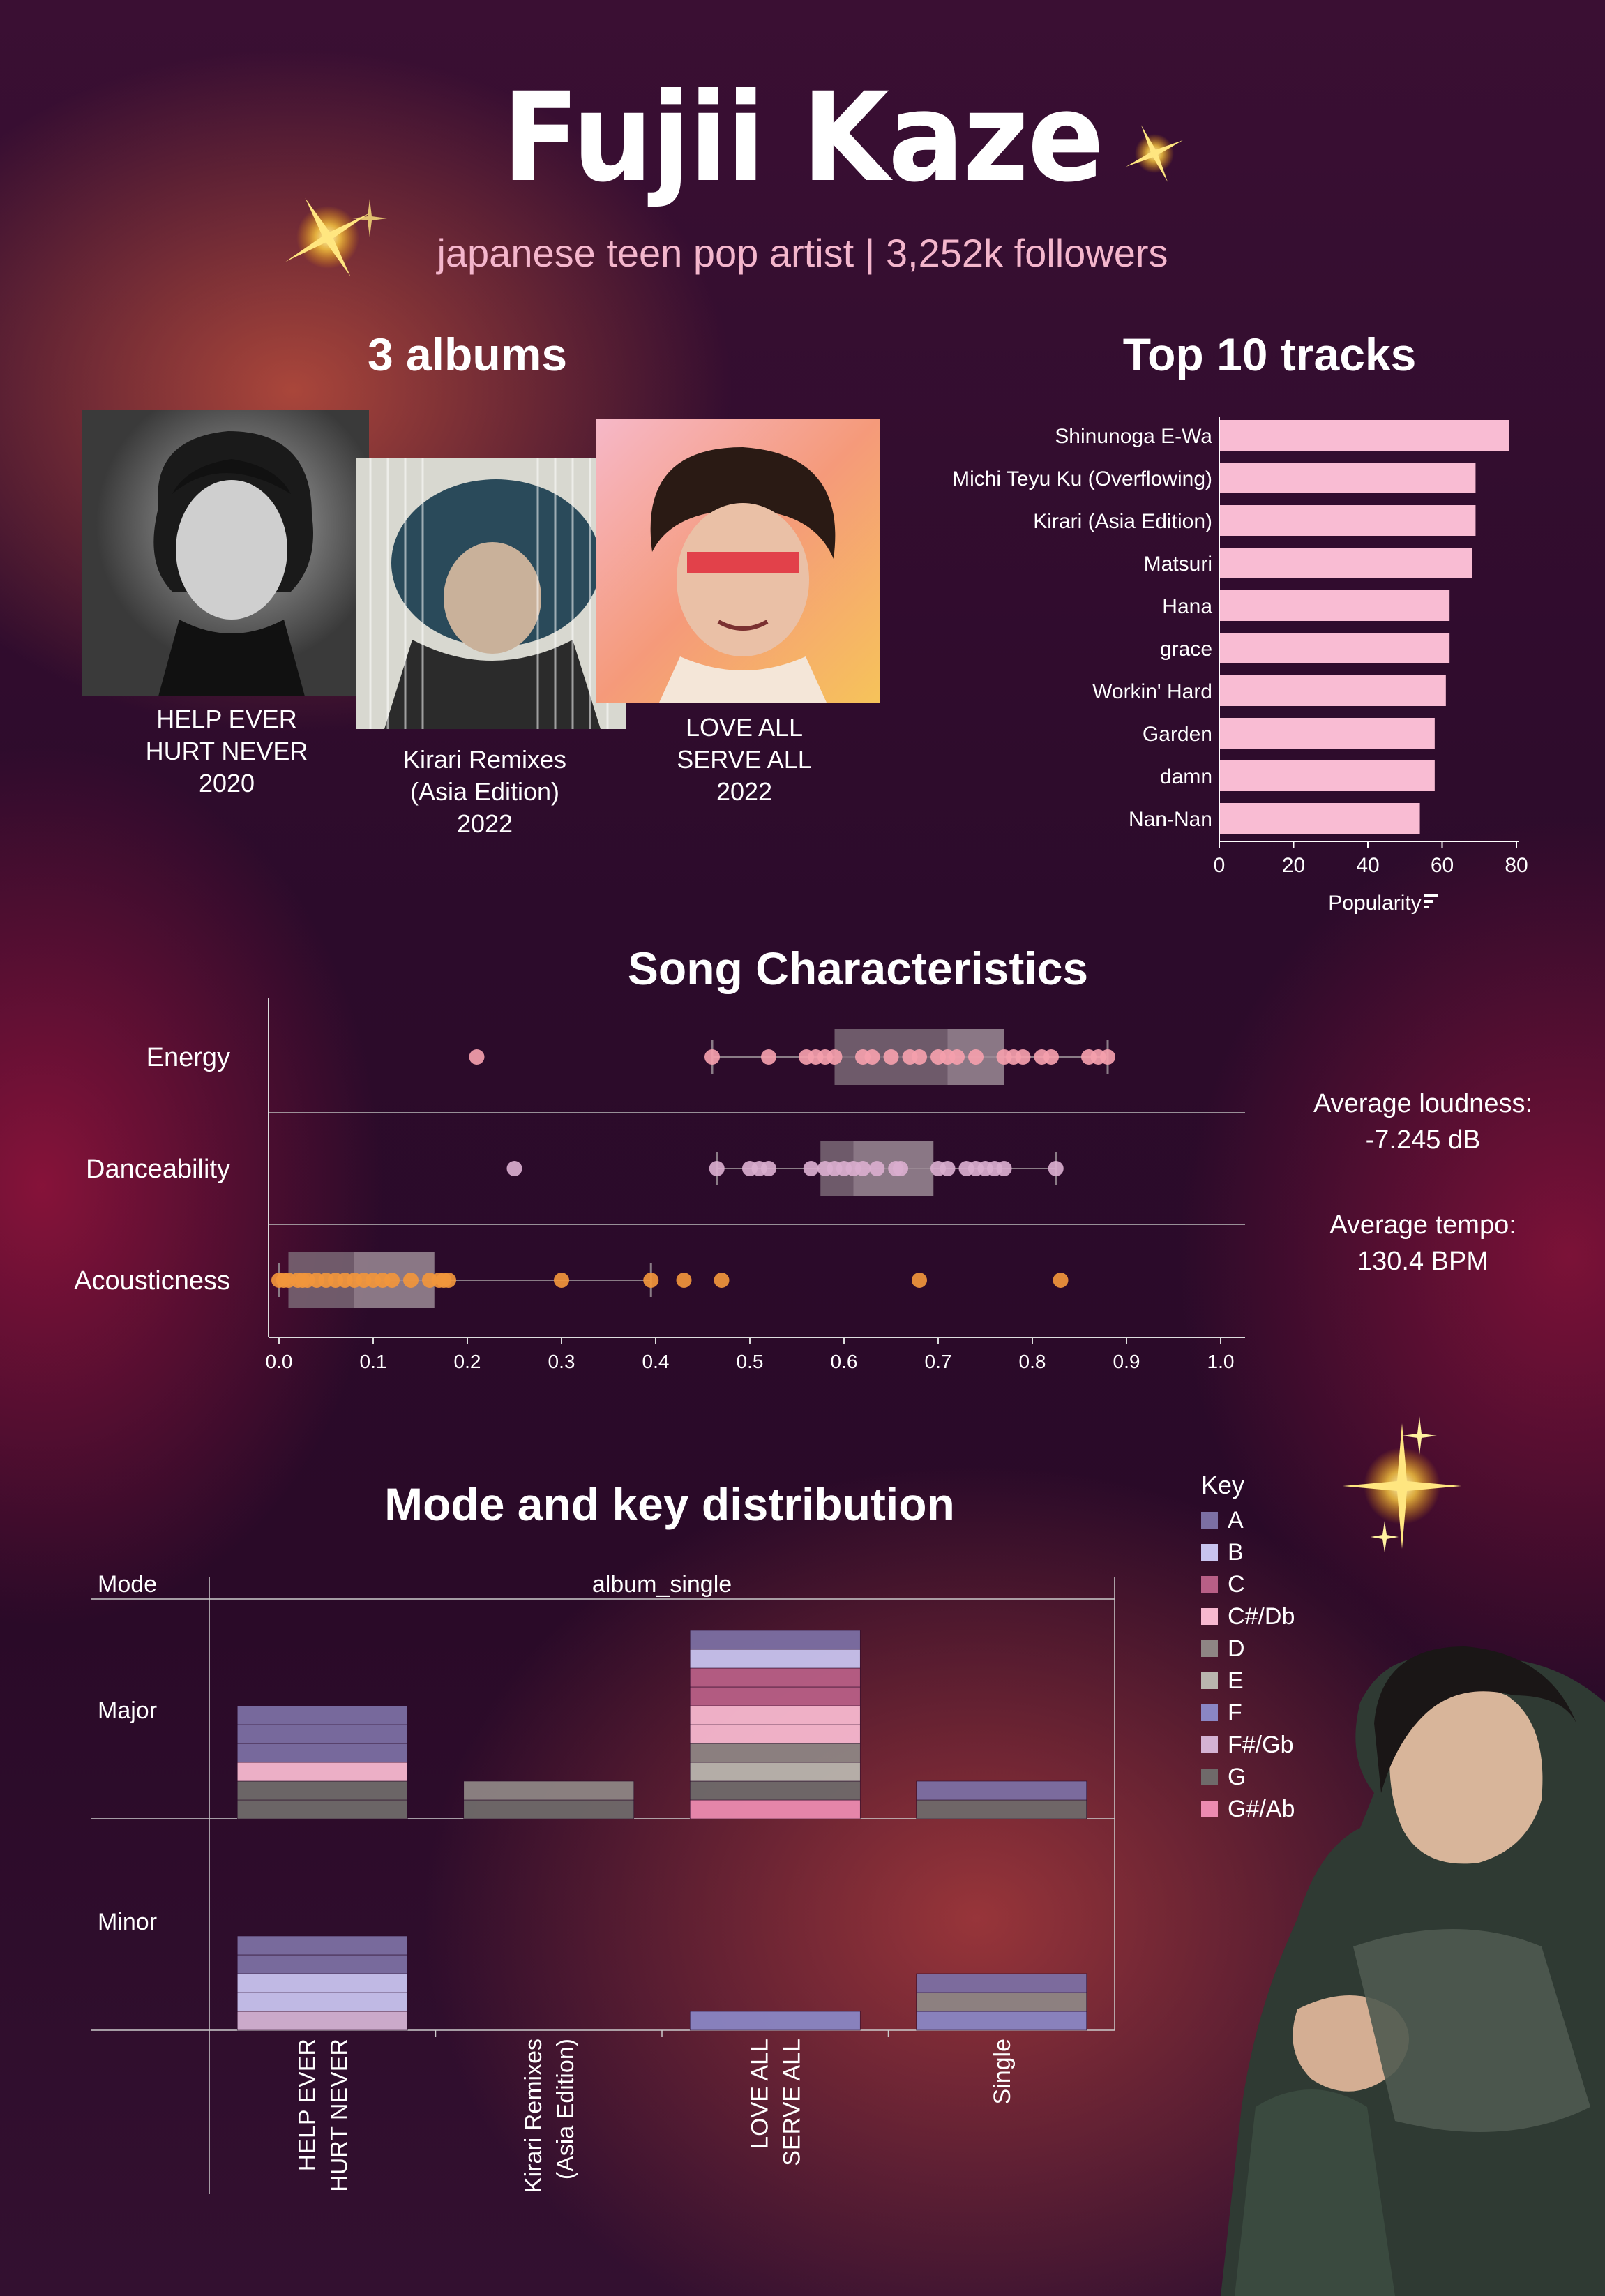 This screenshot has height=2296, width=1605. What do you see at coordinates (1248, 1713) in the screenshot?
I see `legend-item: F` at bounding box center [1248, 1713].